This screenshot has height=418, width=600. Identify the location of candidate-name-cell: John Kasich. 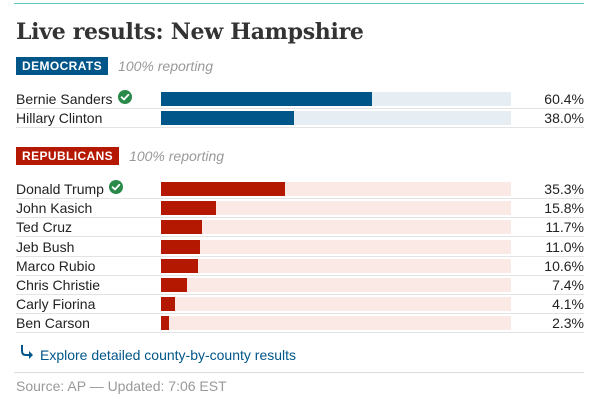
(54, 208).